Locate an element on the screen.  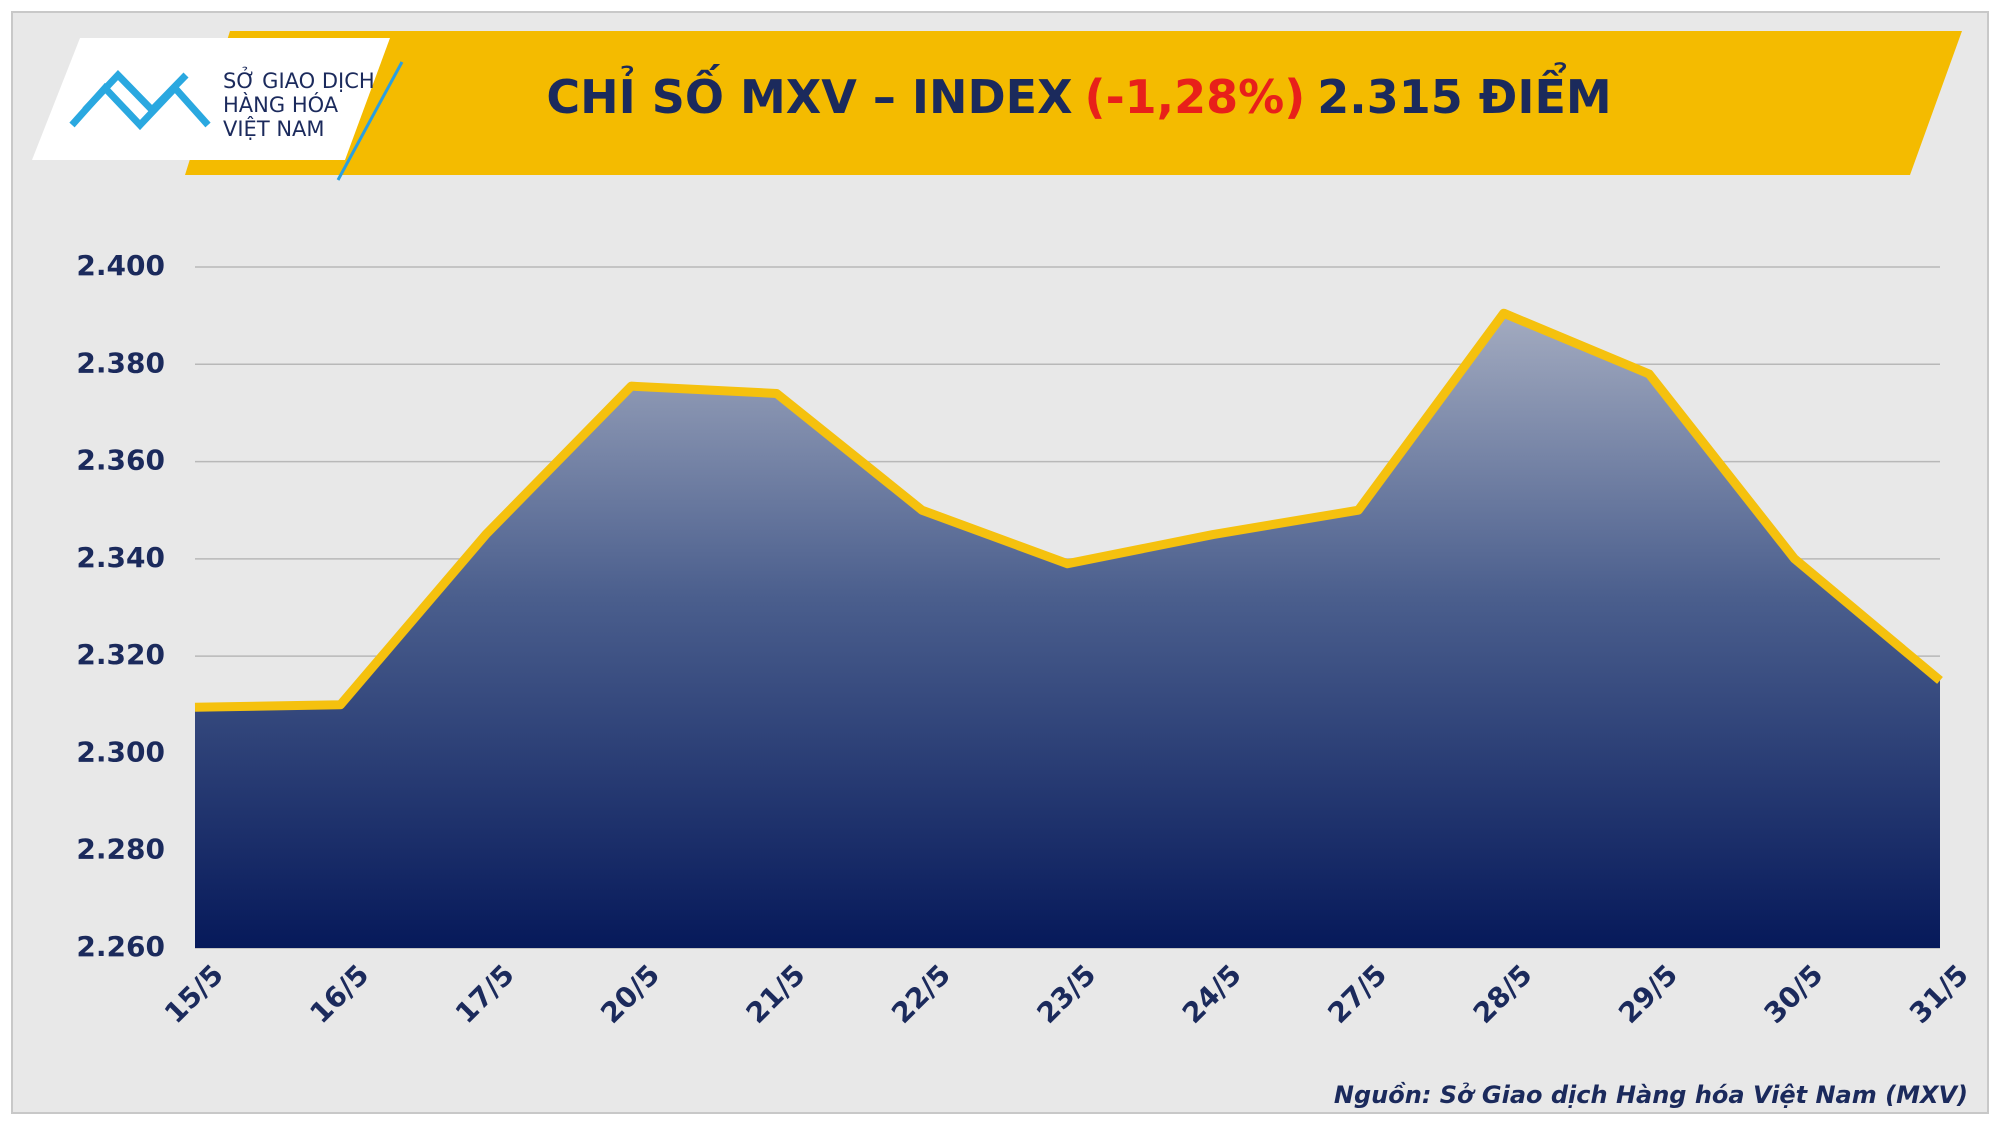
y-tick-label: 2.320 is located at coordinates (120, 654).